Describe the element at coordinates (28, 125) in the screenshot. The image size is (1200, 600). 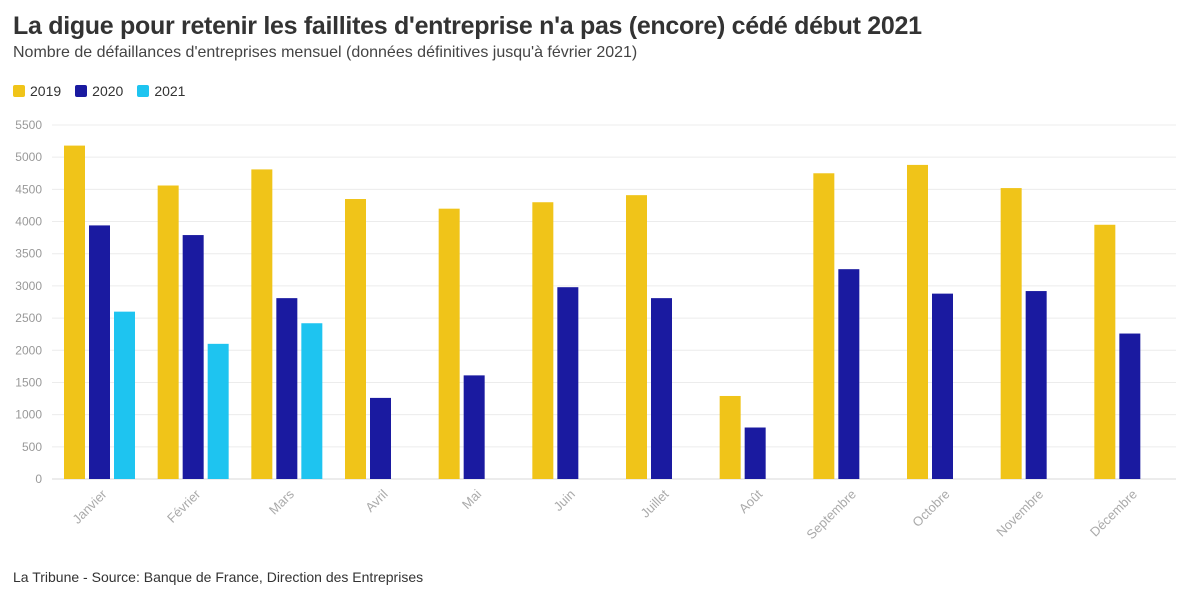
I see `y-tick-label: 5500` at that location.